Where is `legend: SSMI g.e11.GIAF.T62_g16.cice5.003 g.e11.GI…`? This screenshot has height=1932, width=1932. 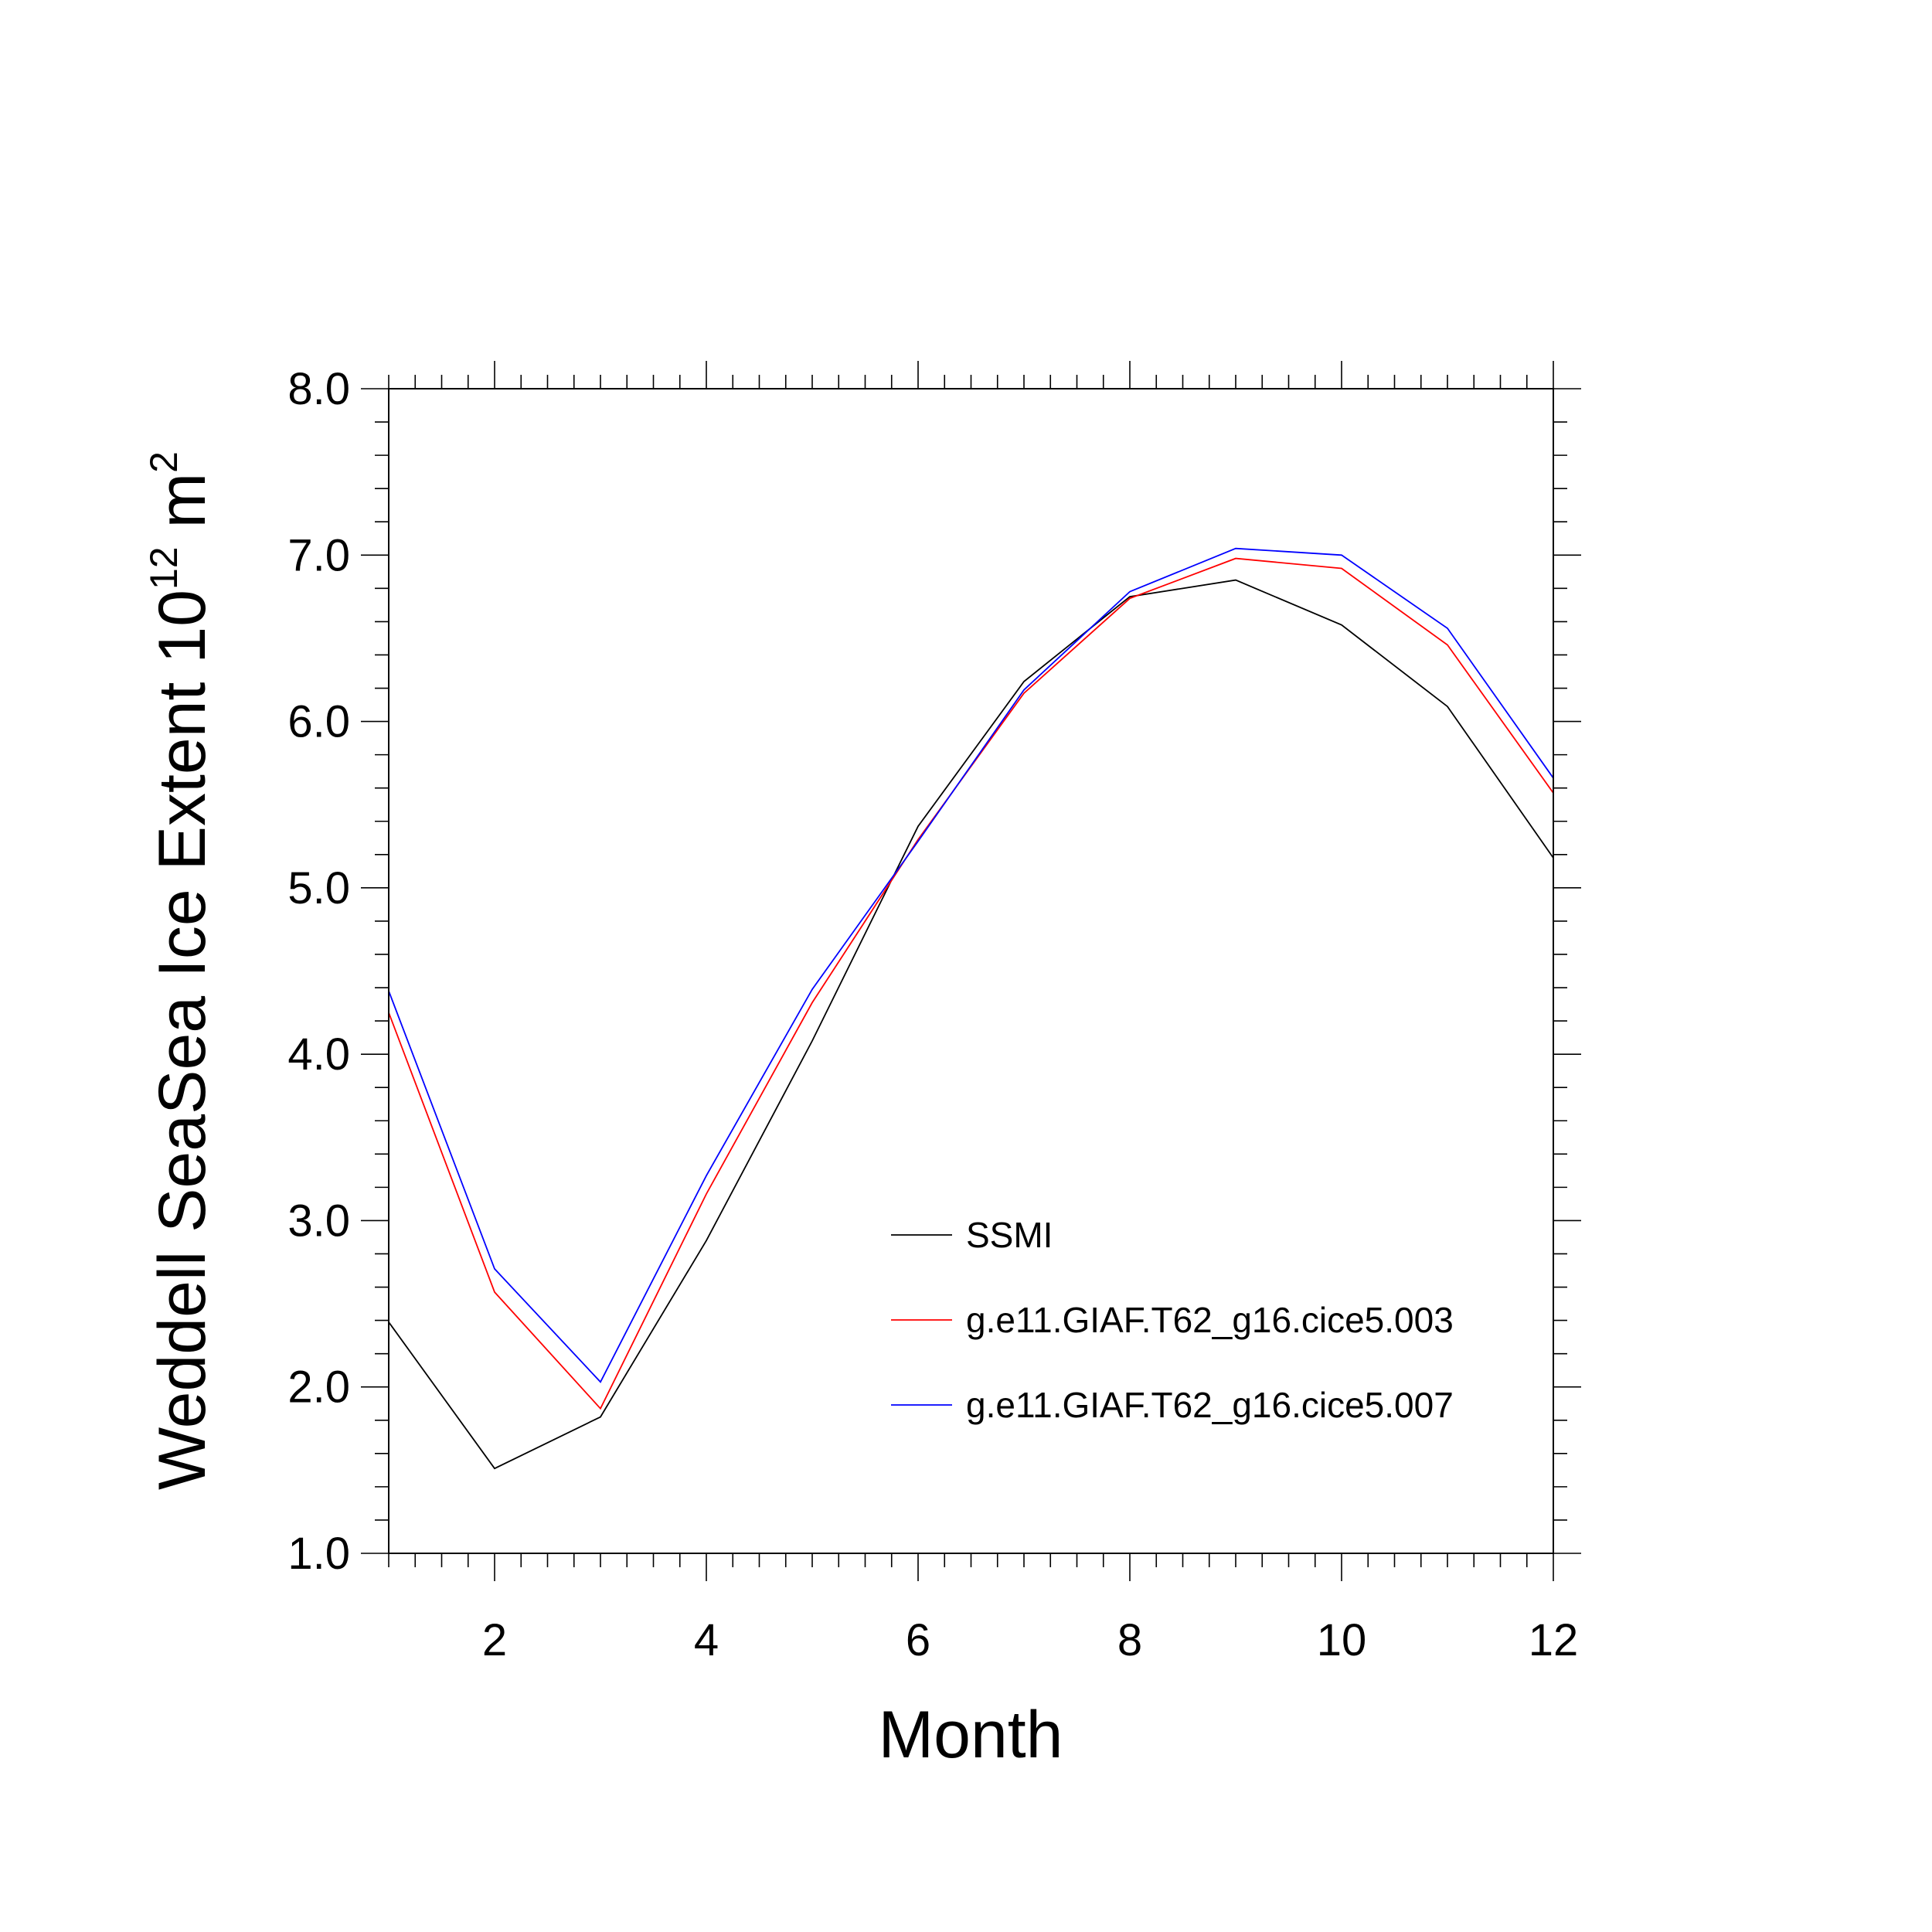 legend: SSMI g.e11.GIAF.T62_g16.cice5.003 g.e11.GI… is located at coordinates (1172, 1320).